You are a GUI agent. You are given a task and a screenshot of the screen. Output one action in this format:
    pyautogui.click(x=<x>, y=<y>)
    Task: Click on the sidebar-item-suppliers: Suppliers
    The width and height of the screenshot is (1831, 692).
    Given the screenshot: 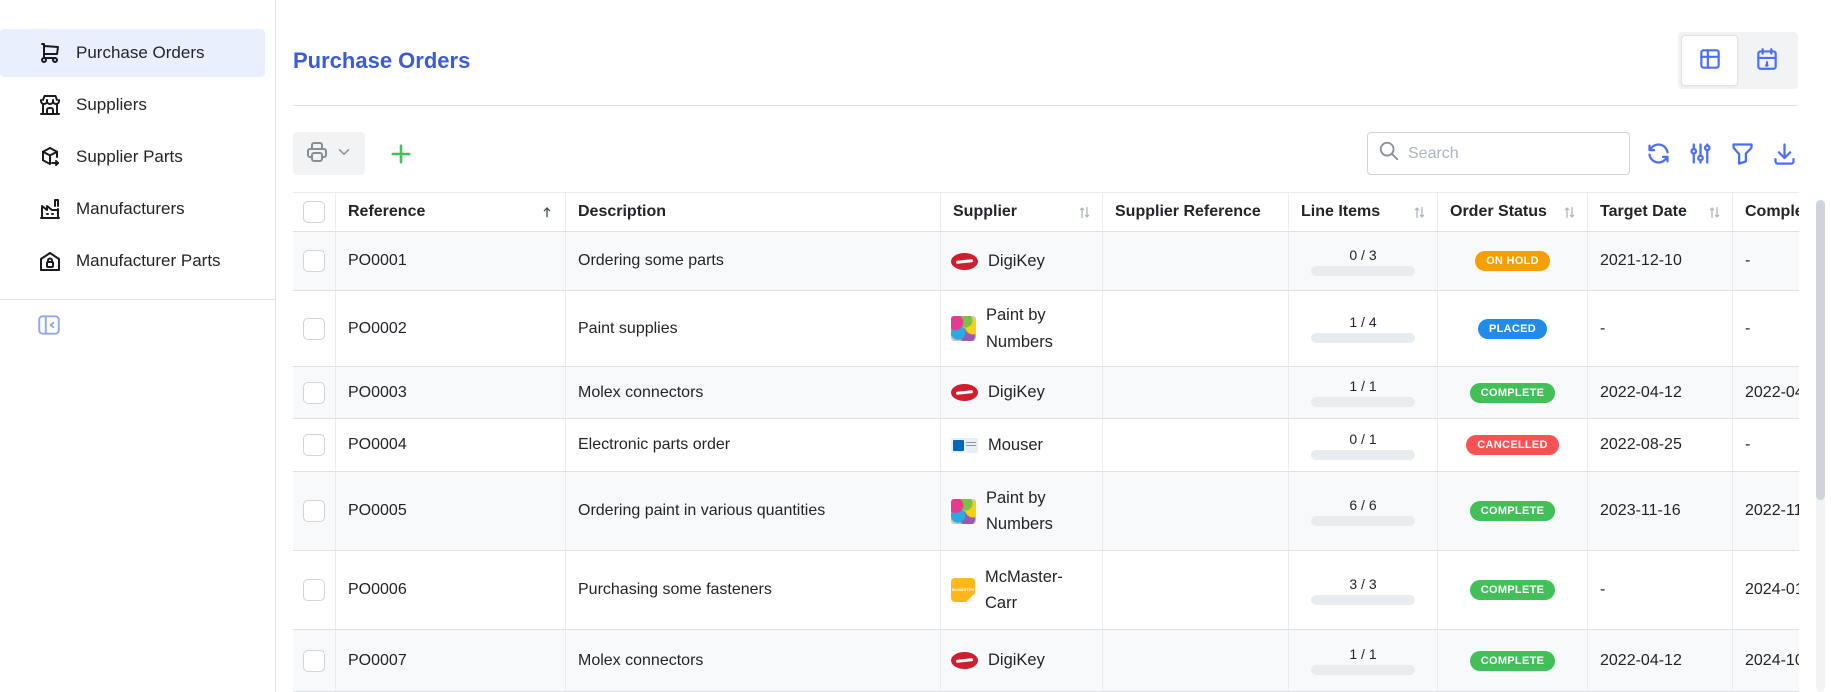 What is the action you would take?
    pyautogui.click(x=132, y=105)
    